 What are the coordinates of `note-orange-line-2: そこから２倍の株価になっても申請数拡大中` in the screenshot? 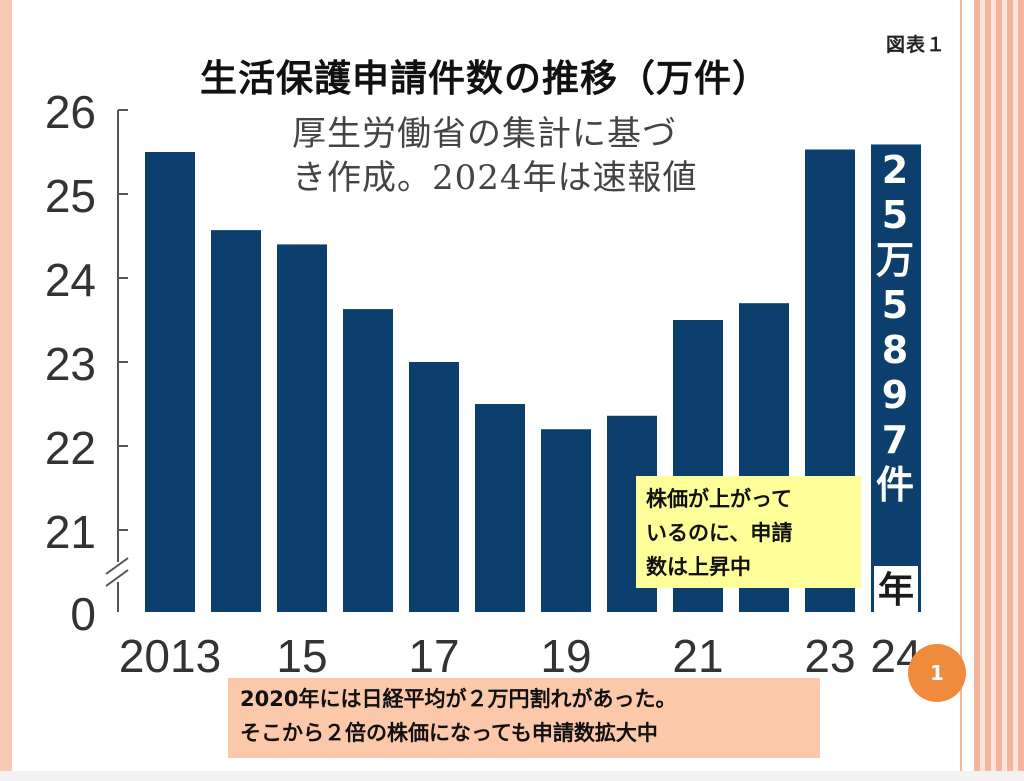 It's located at (449, 733).